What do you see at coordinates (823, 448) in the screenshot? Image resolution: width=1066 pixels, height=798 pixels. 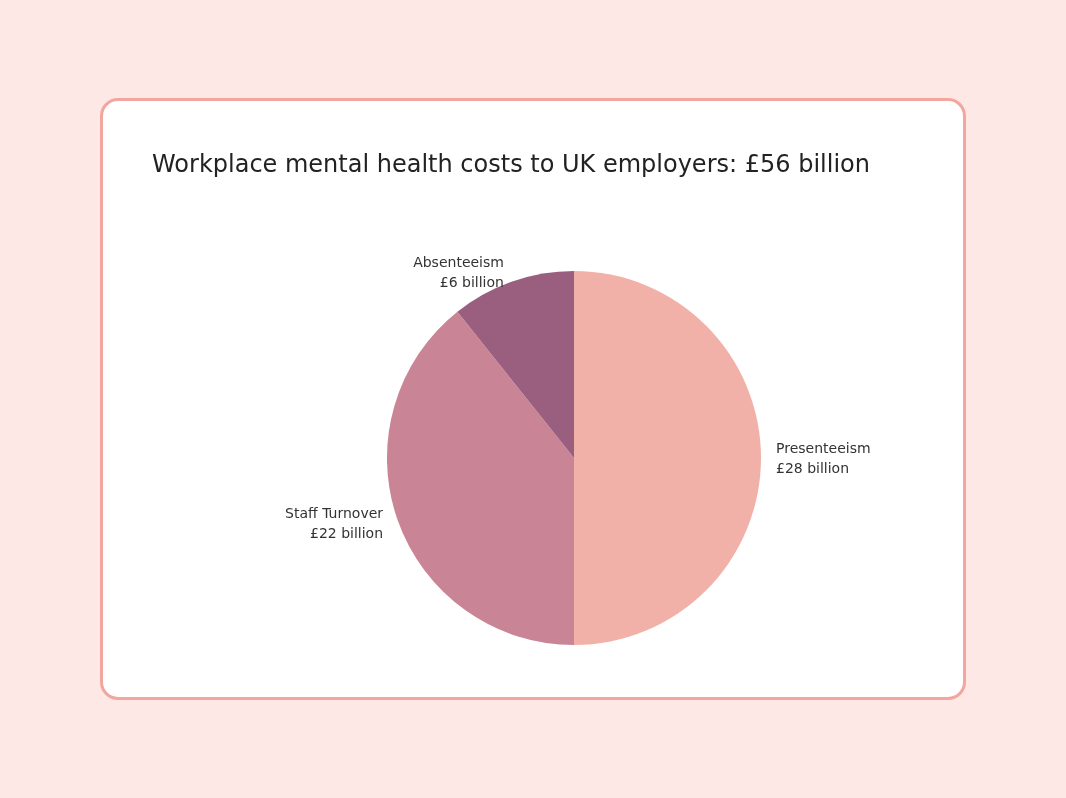 I see `slice-label: Presenteeism` at bounding box center [823, 448].